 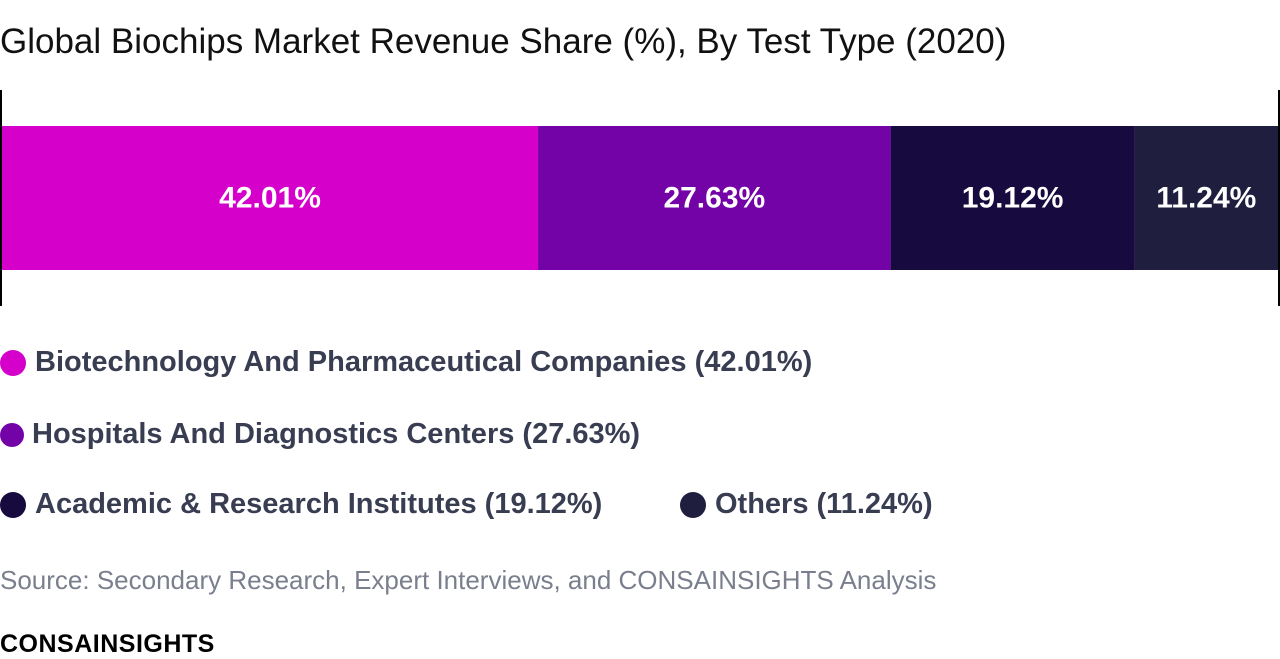 I want to click on bar-value-label-1: 42.01%, so click(x=270, y=198).